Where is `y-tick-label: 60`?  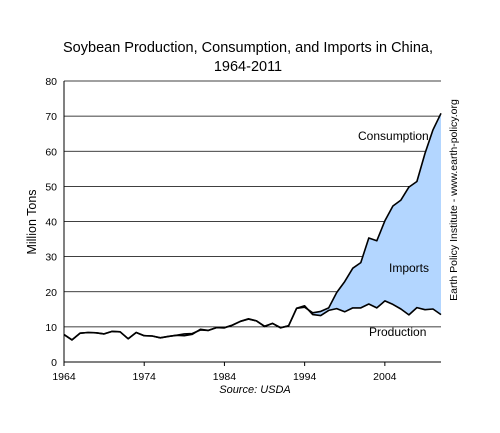
y-tick-label: 60 is located at coordinates (51, 152).